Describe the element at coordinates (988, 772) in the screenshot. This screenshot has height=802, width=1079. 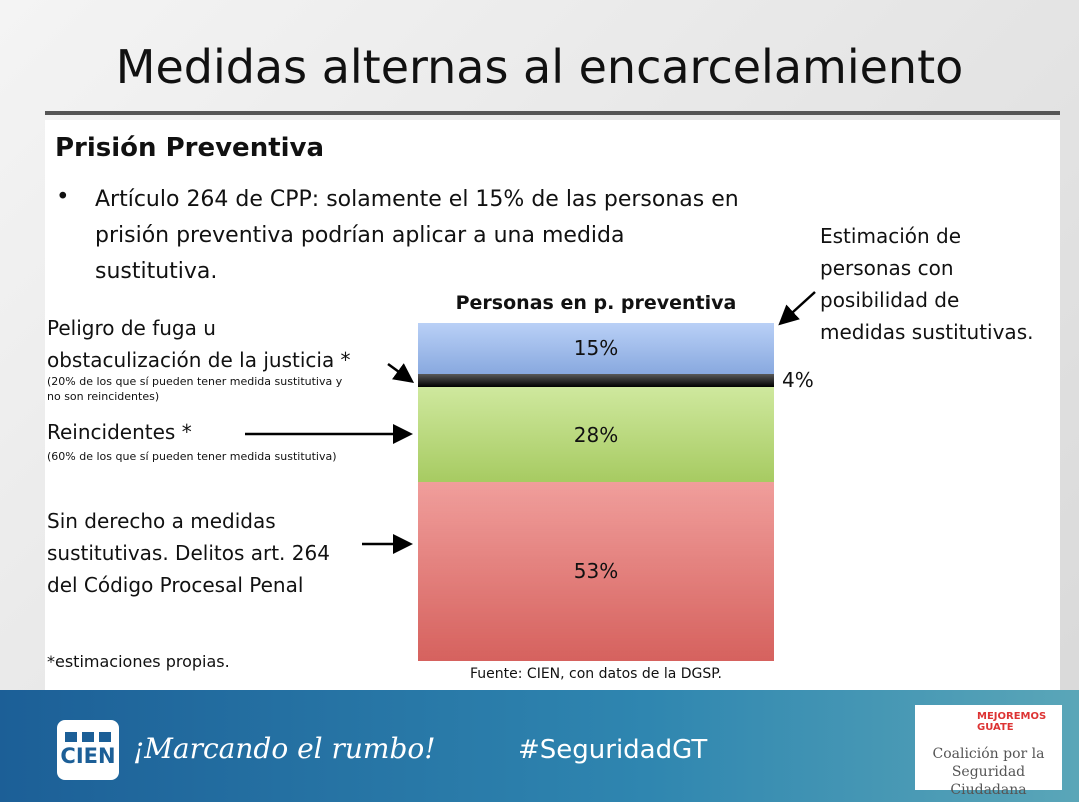
I see `logo-text: Coalición por la Seguridad Ciudadana` at that location.